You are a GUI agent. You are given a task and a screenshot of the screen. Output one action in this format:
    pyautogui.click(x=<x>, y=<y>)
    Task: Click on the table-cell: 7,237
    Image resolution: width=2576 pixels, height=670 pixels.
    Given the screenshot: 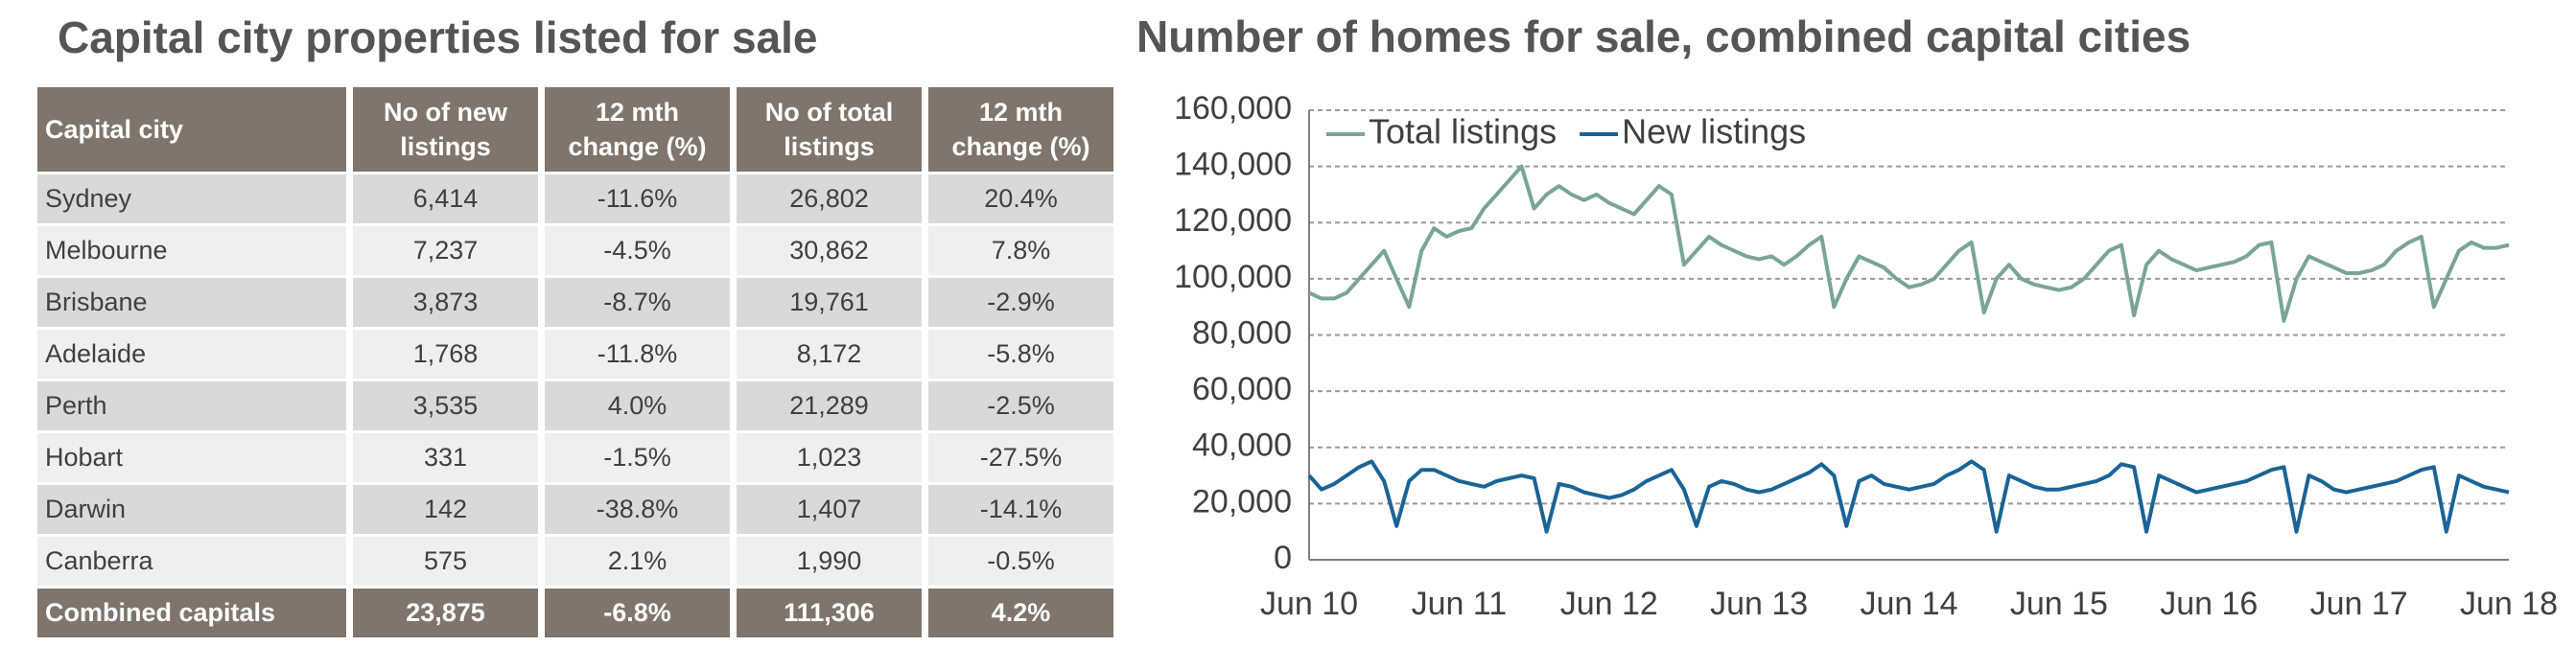 What is the action you would take?
    pyautogui.click(x=445, y=250)
    